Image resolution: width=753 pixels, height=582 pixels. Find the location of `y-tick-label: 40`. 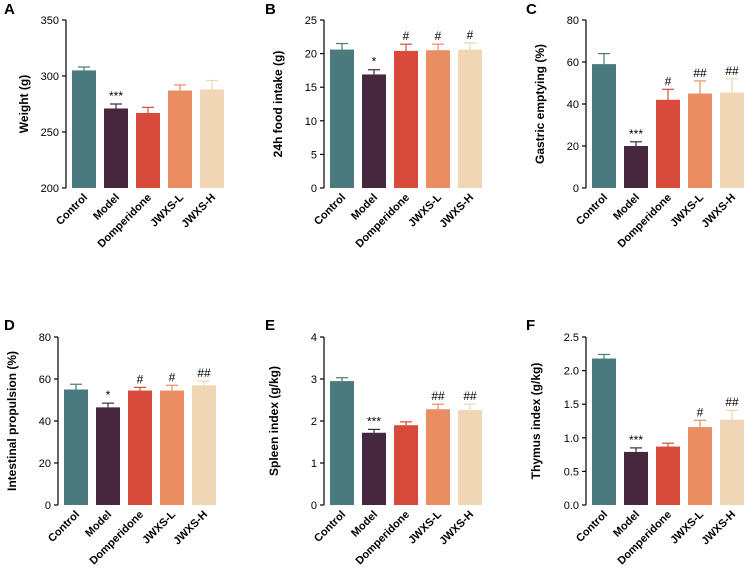

y-tick-label: 40 is located at coordinates (45, 422).